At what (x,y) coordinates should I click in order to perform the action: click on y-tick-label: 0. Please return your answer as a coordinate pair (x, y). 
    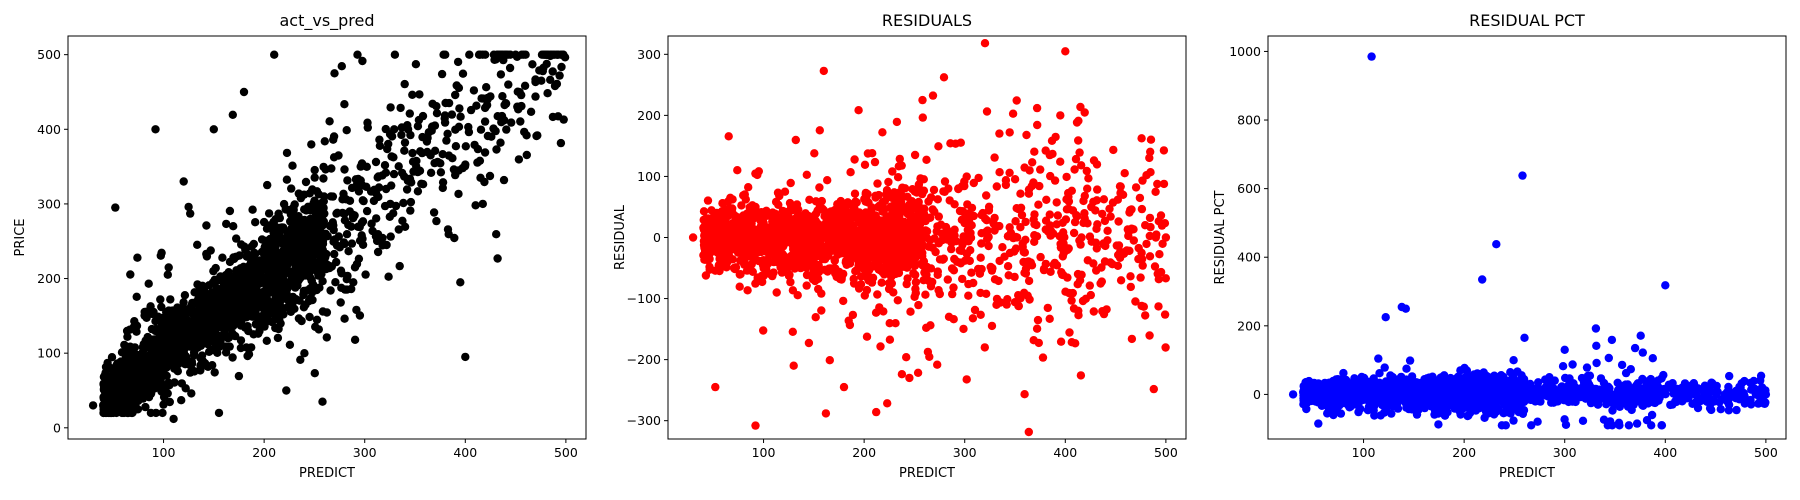
    Looking at the image, I should click on (657, 237).